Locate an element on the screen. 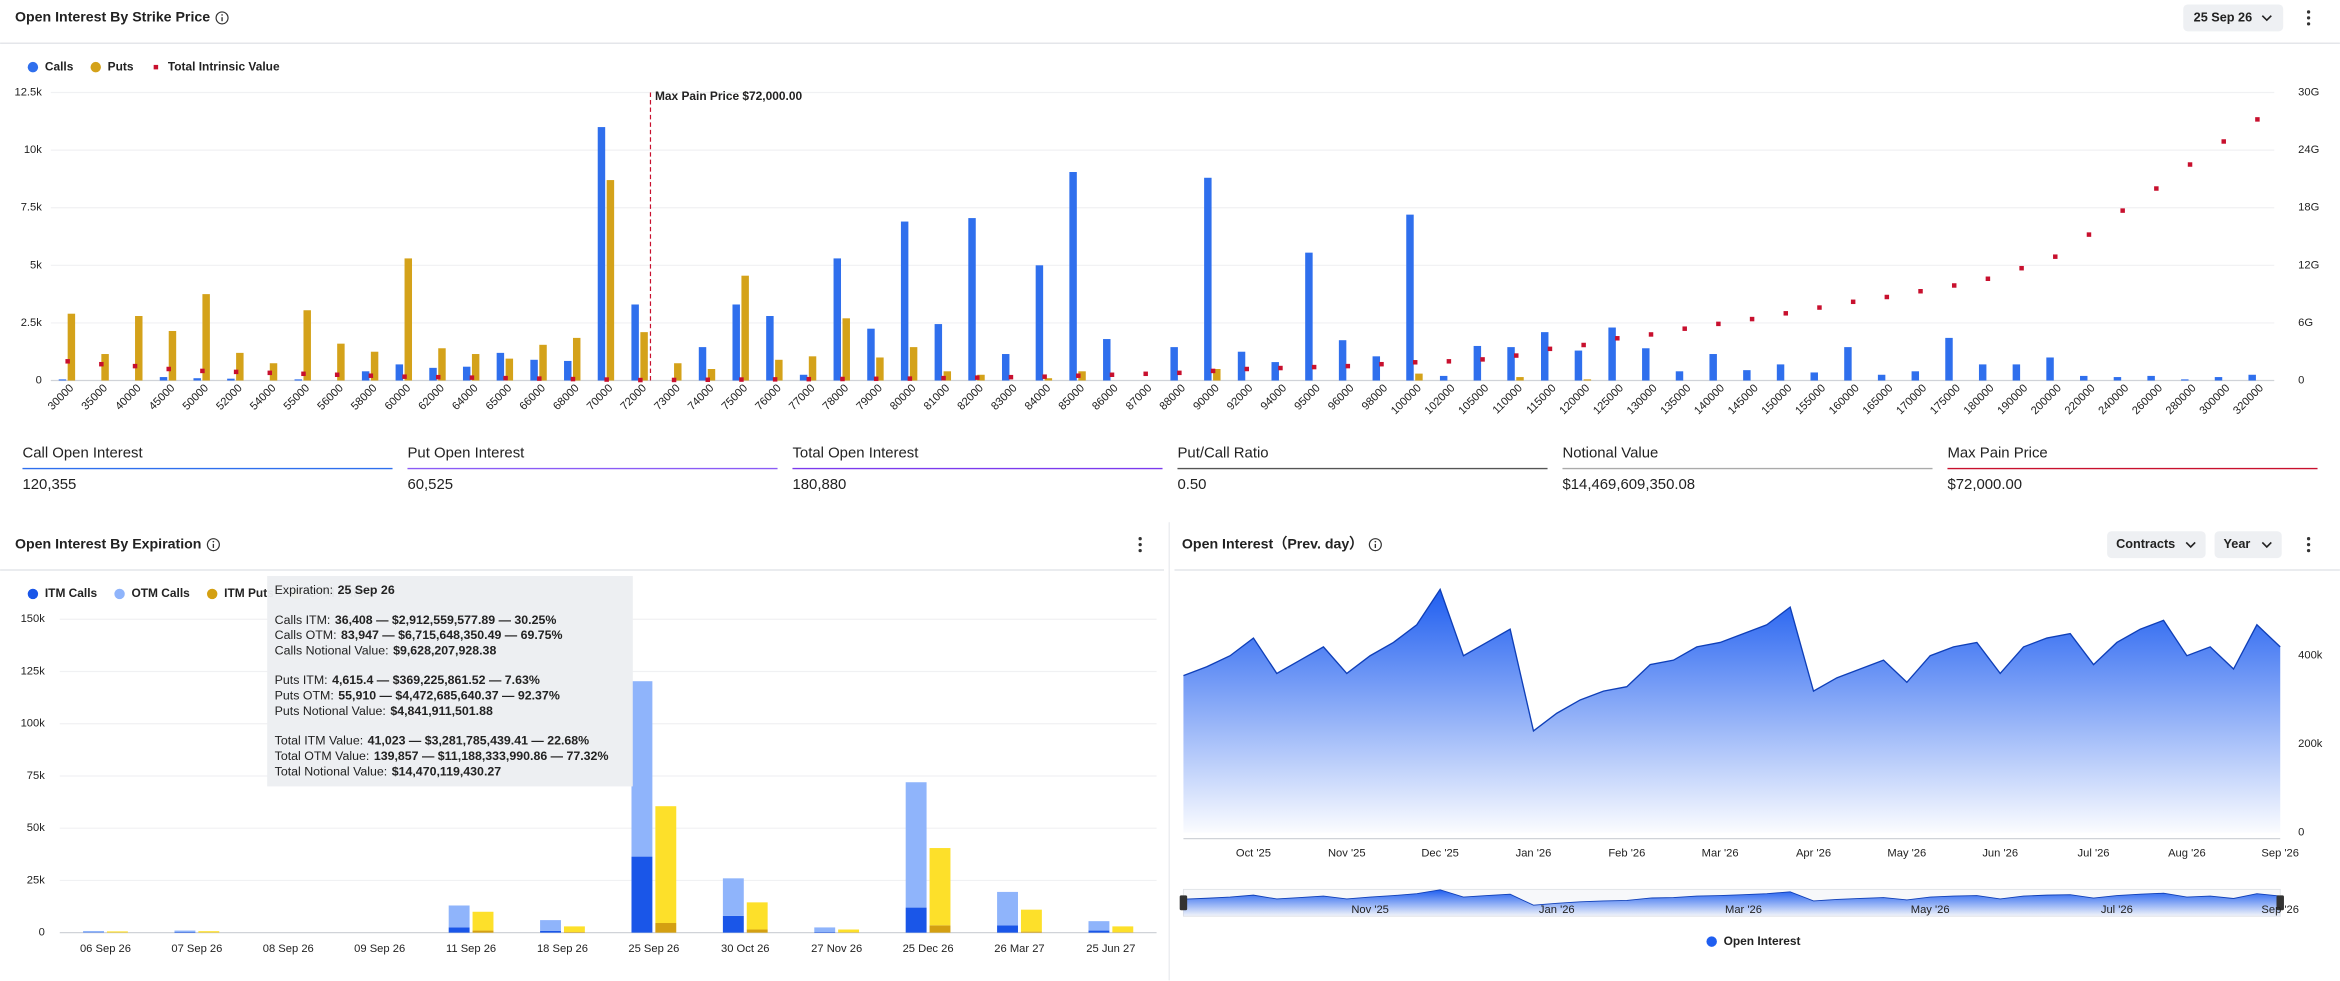  x-tick-label: Dec '25 is located at coordinates (1440, 854).